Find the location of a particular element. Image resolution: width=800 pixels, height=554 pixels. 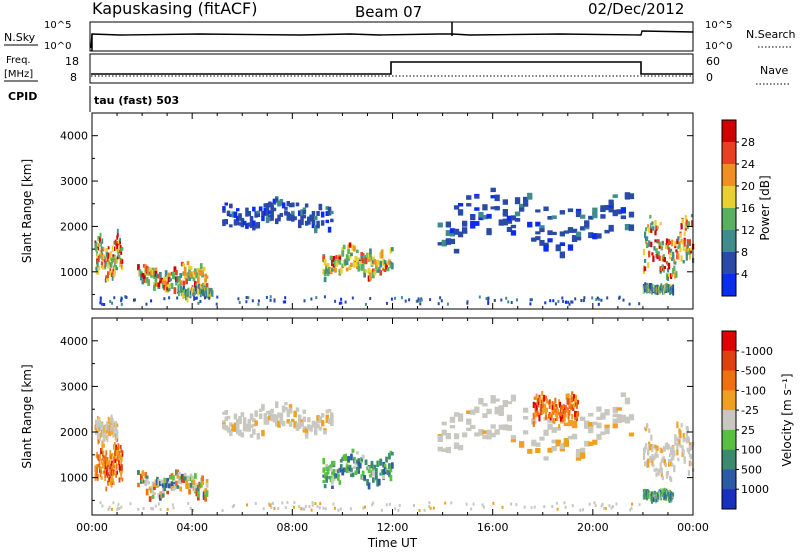

y-tick-label: 1000 is located at coordinates (74, 478).